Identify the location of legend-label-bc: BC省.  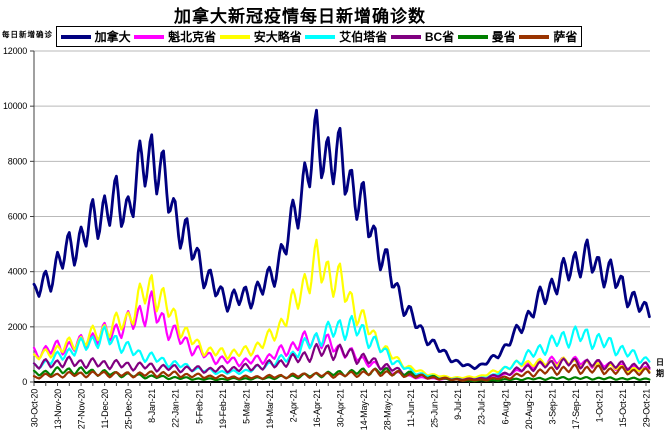
(439, 36).